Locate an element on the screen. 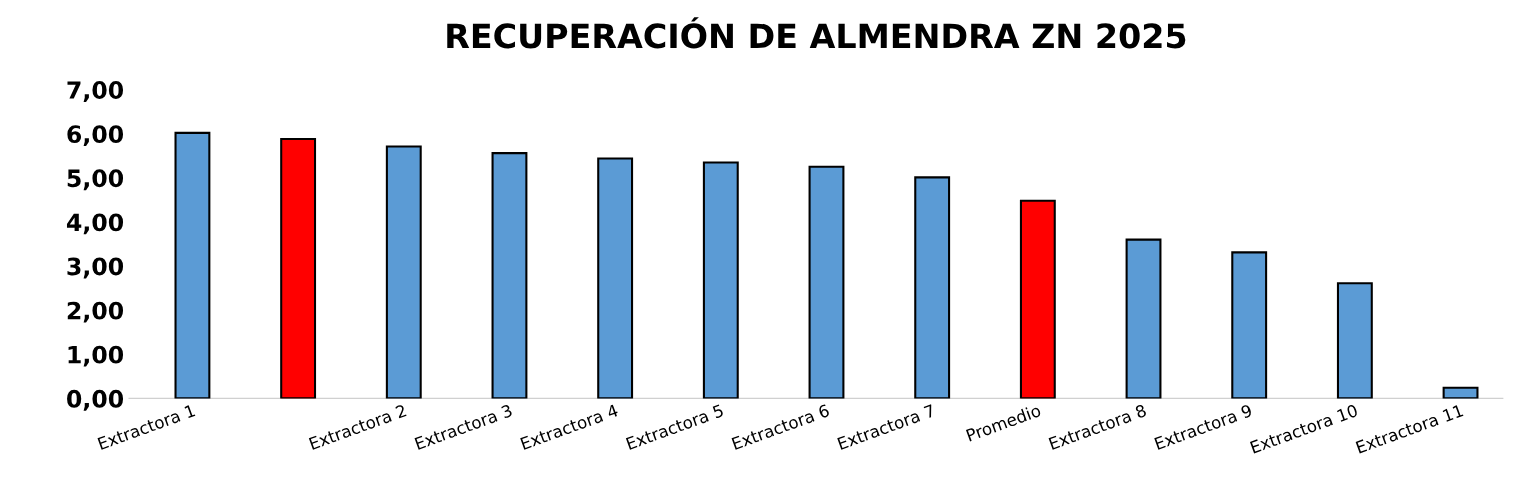 The image size is (1518, 498). y-tick-label: 0,00 is located at coordinates (95, 400).